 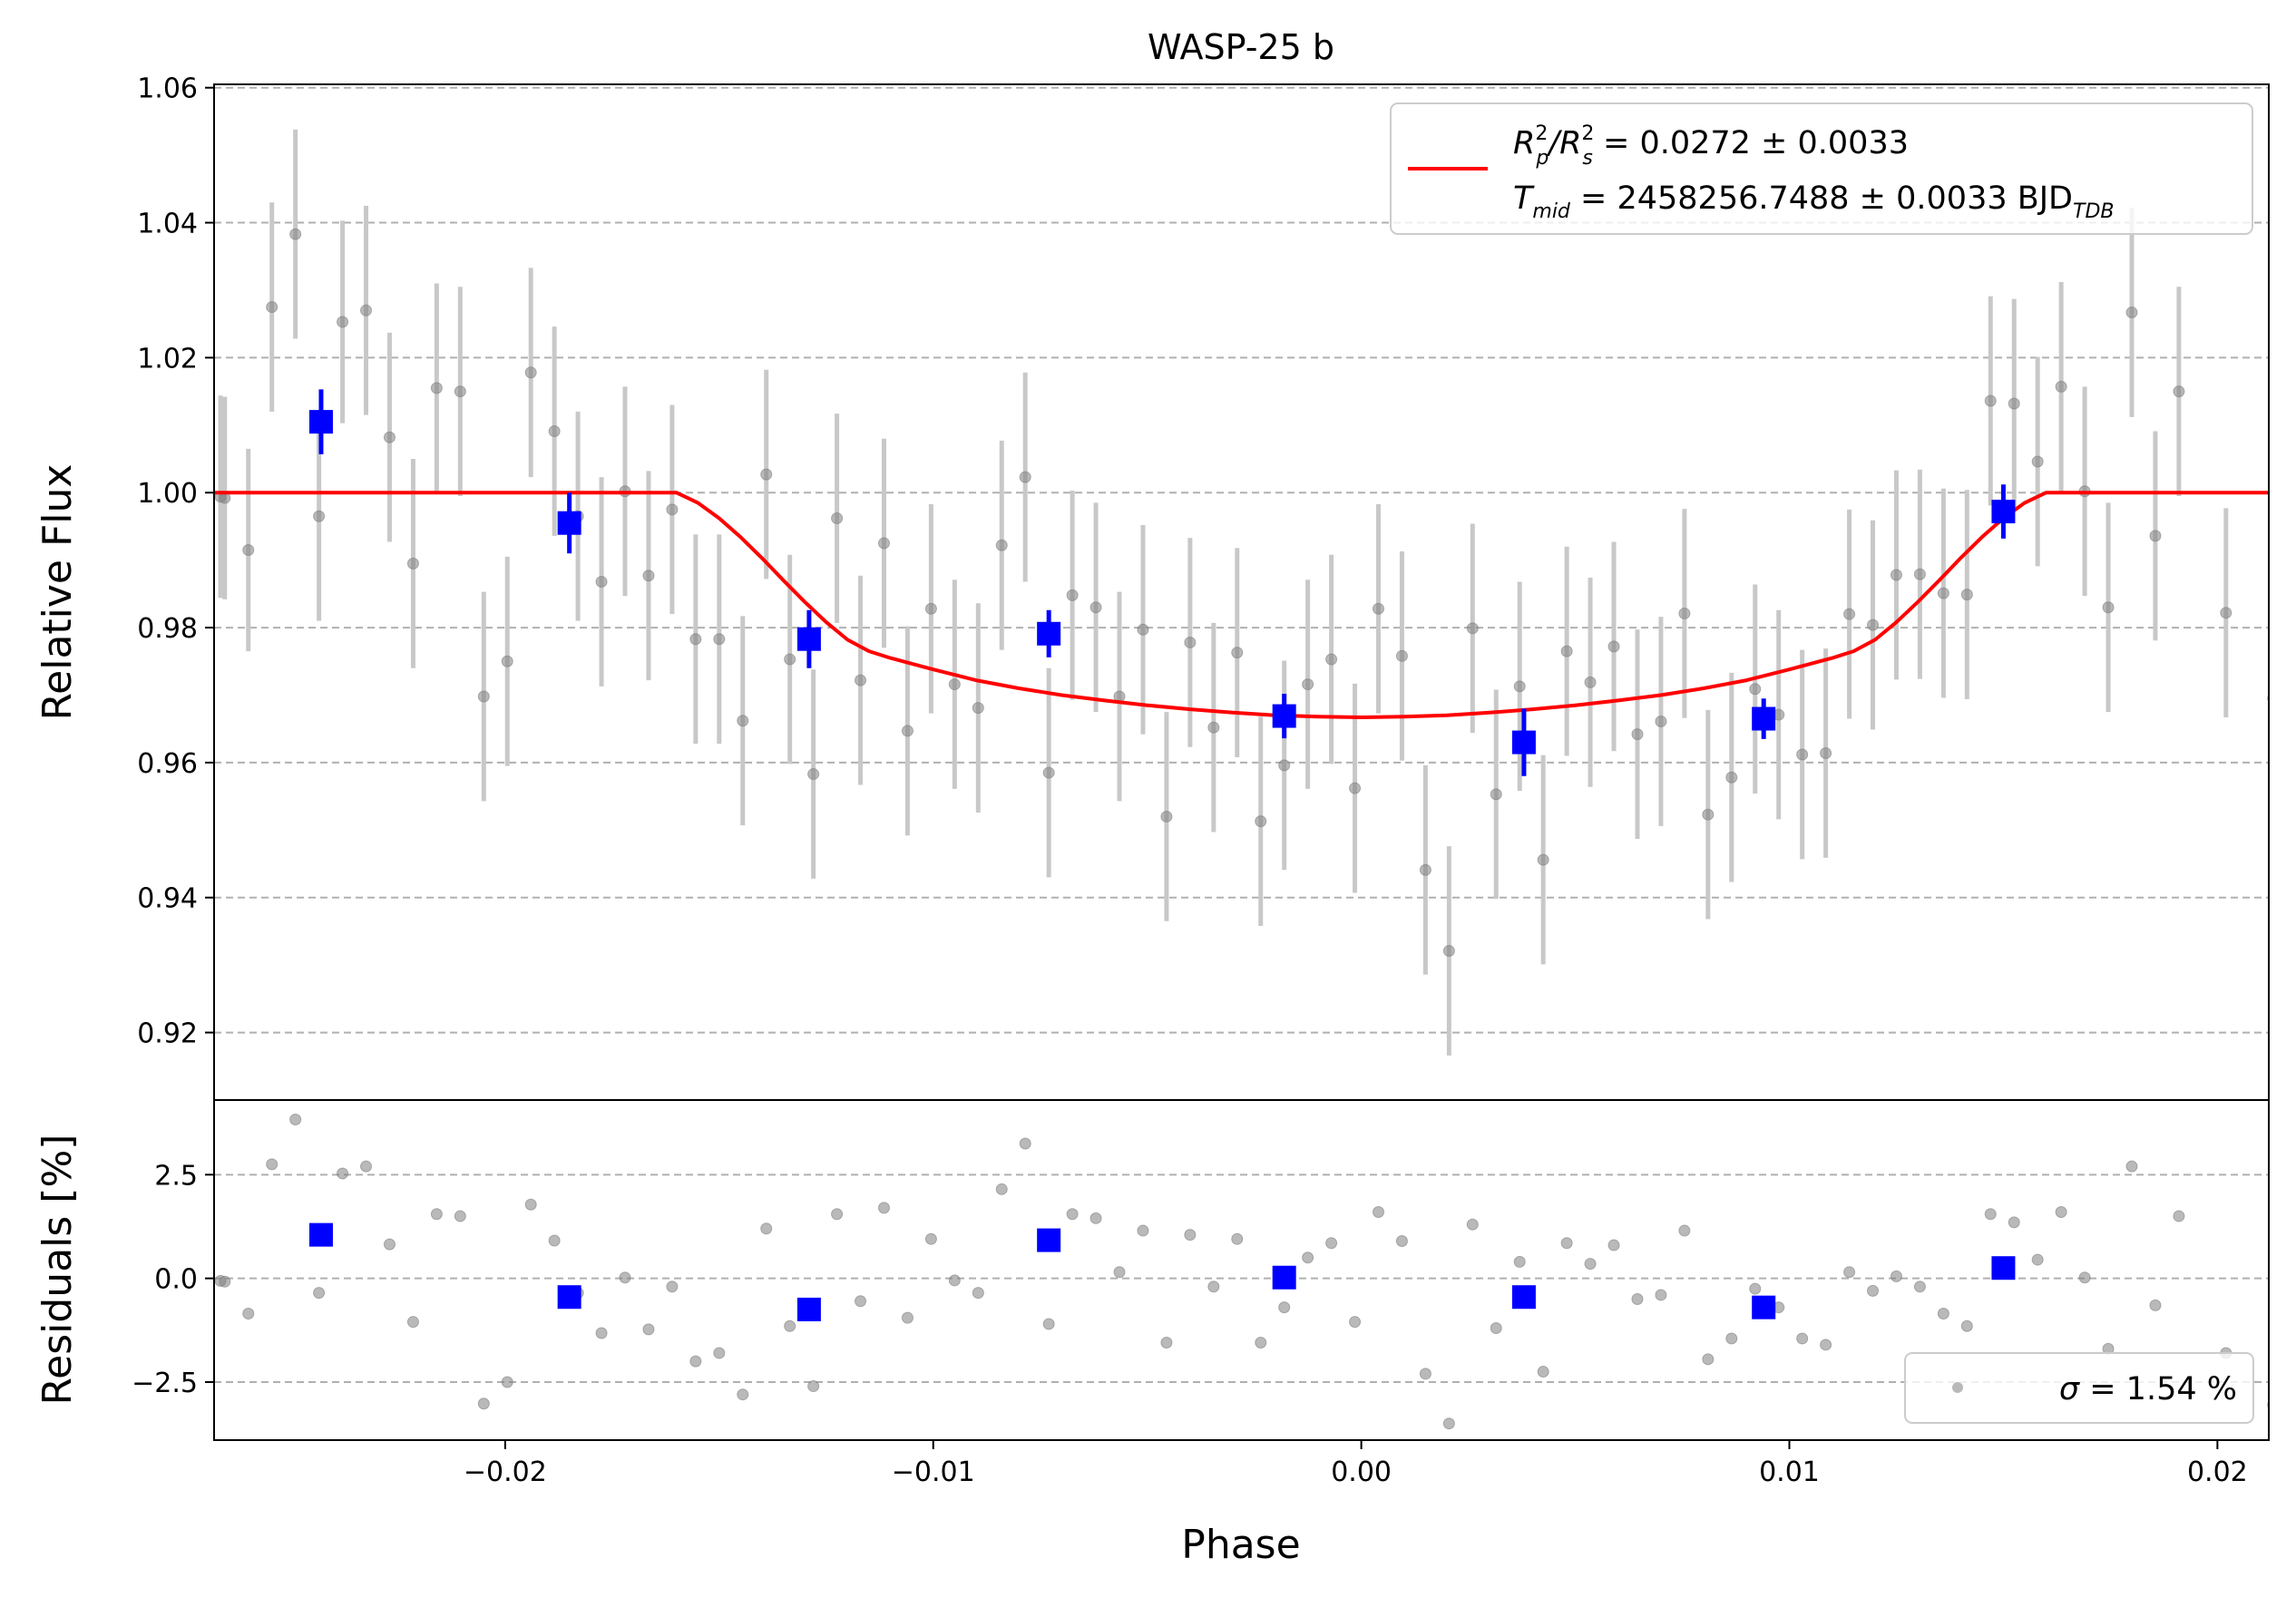 What do you see at coordinates (1552, 211) in the screenshot?
I see `legend-sub: mid` at bounding box center [1552, 211].